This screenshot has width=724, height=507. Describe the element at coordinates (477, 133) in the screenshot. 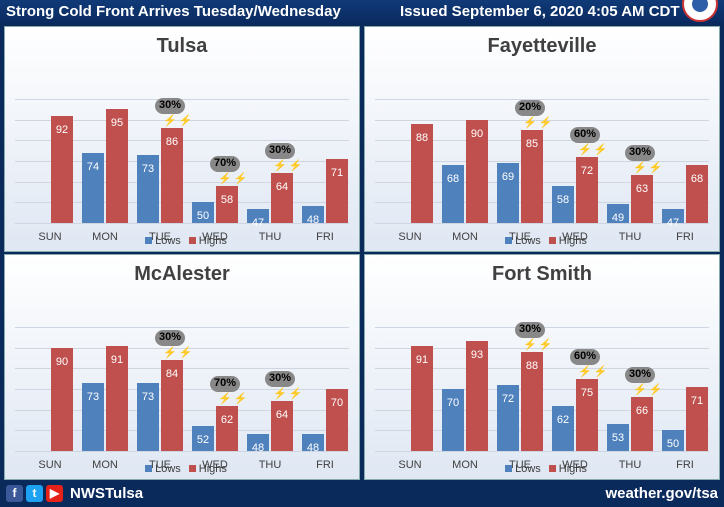

I see `bar-value: 90` at that location.